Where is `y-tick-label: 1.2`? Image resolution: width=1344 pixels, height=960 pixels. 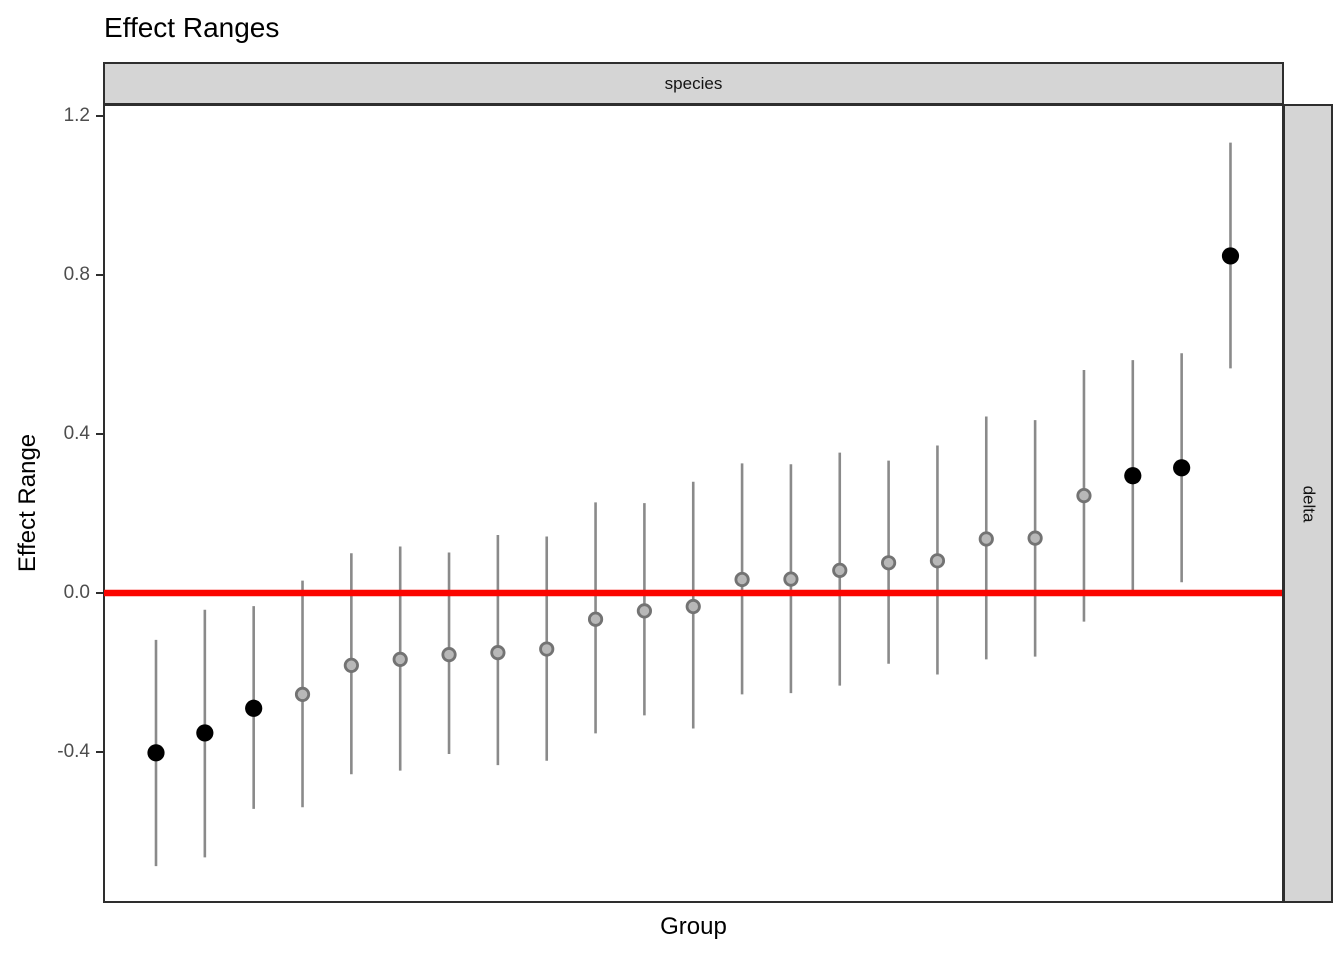 y-tick-label: 1.2 is located at coordinates (76, 115).